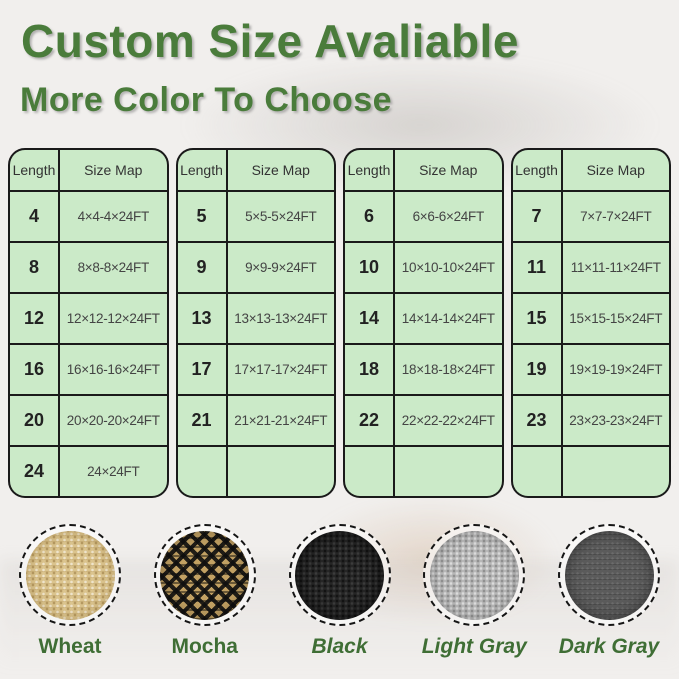 This screenshot has height=679, width=679. What do you see at coordinates (34, 267) in the screenshot?
I see `length-cell: 8` at bounding box center [34, 267].